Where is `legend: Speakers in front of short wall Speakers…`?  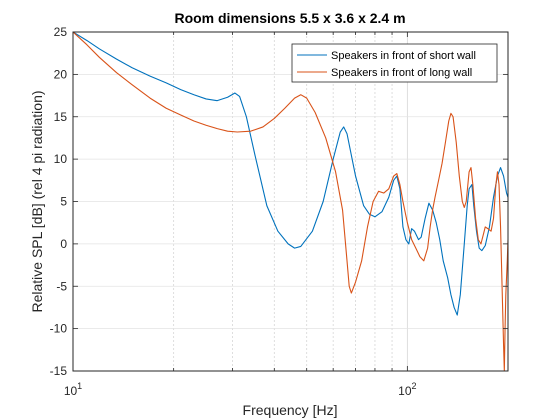
legend: Speakers in front of short wall Speakers… is located at coordinates (394, 63).